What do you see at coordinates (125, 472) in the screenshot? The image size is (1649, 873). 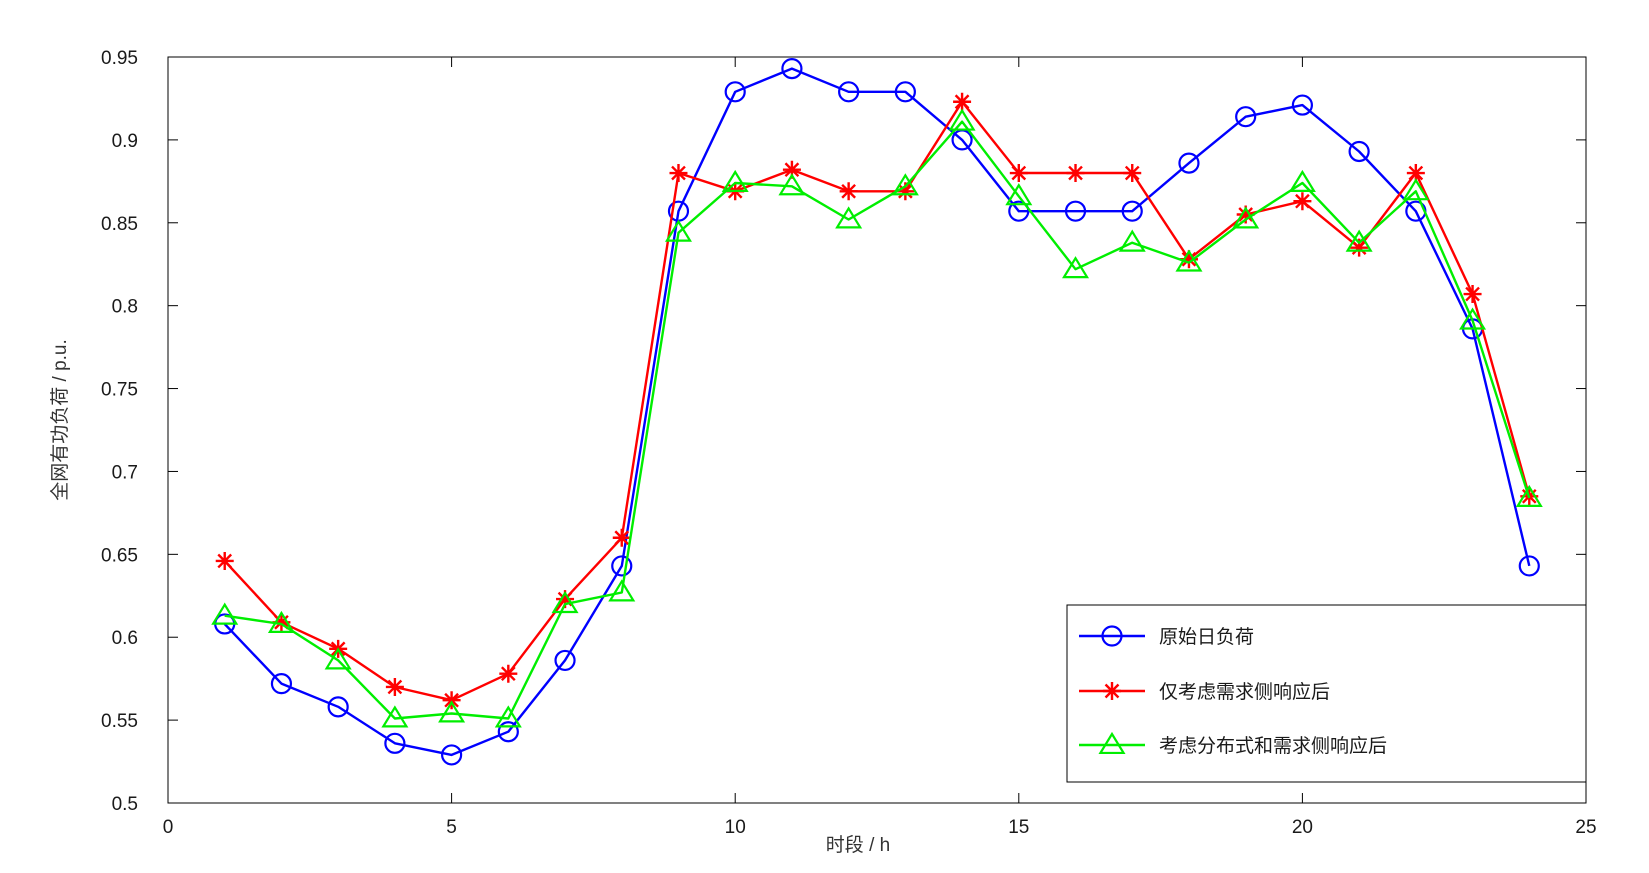 I see `y-tick-label: 0.7` at bounding box center [125, 472].